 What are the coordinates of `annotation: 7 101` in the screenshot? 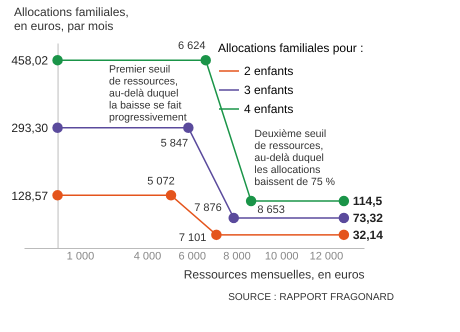 It's located at (192, 238).